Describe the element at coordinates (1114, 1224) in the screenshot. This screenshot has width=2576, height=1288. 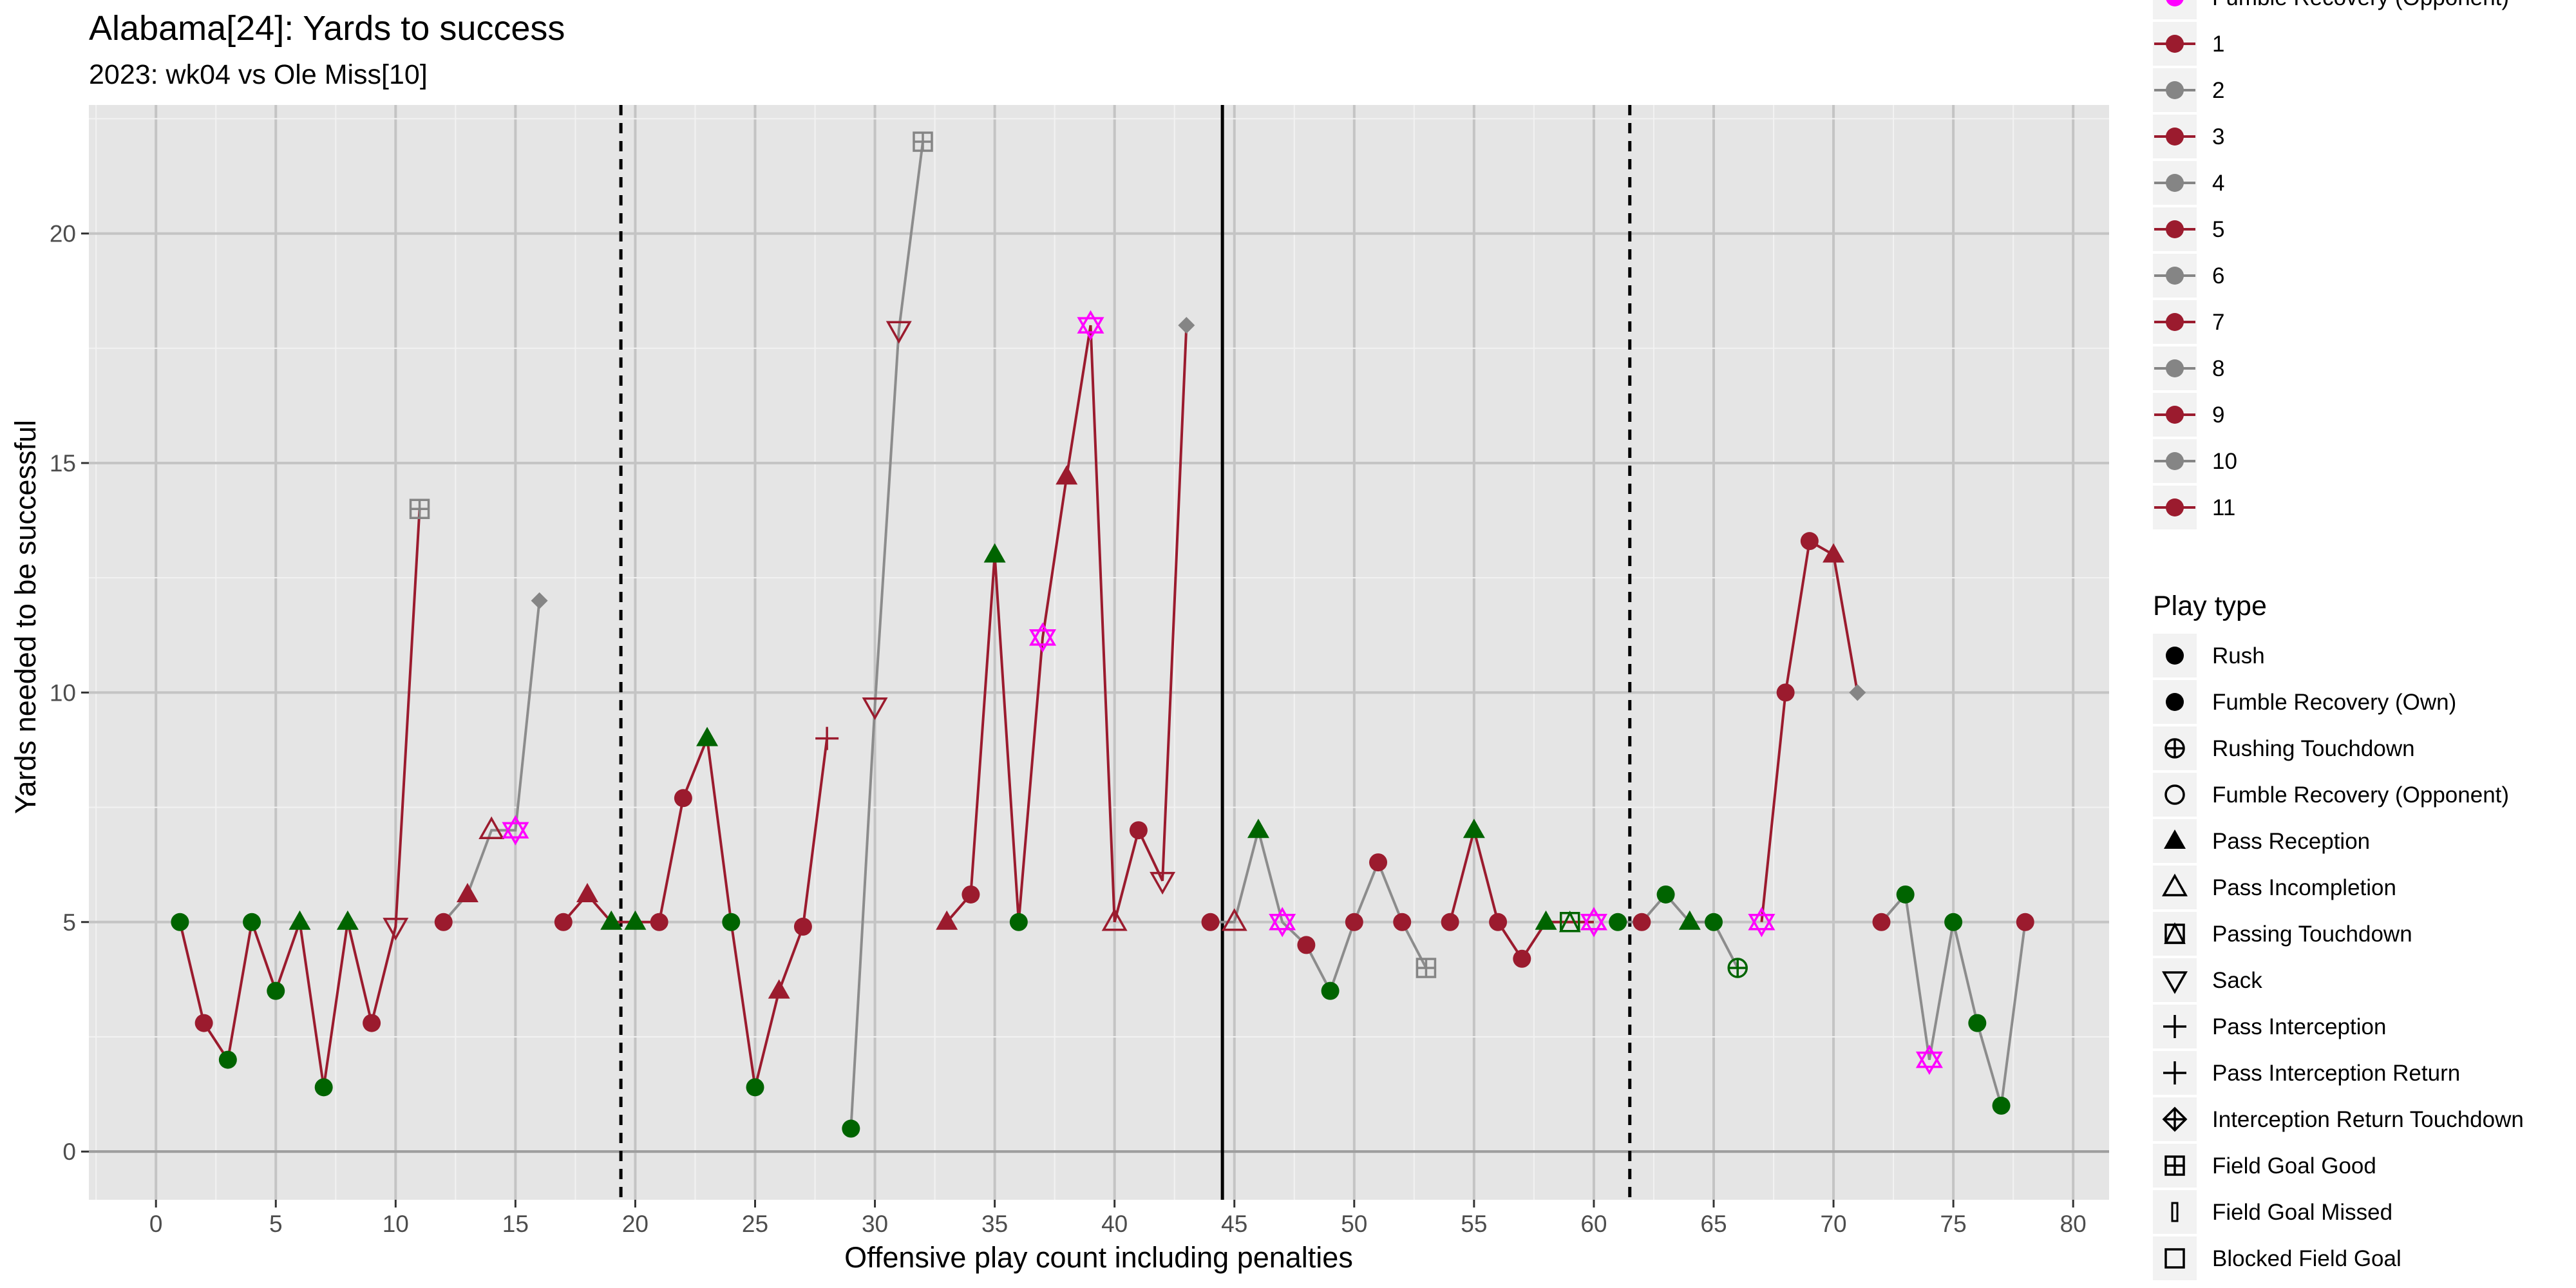
I see `x-tick-label: 40` at that location.